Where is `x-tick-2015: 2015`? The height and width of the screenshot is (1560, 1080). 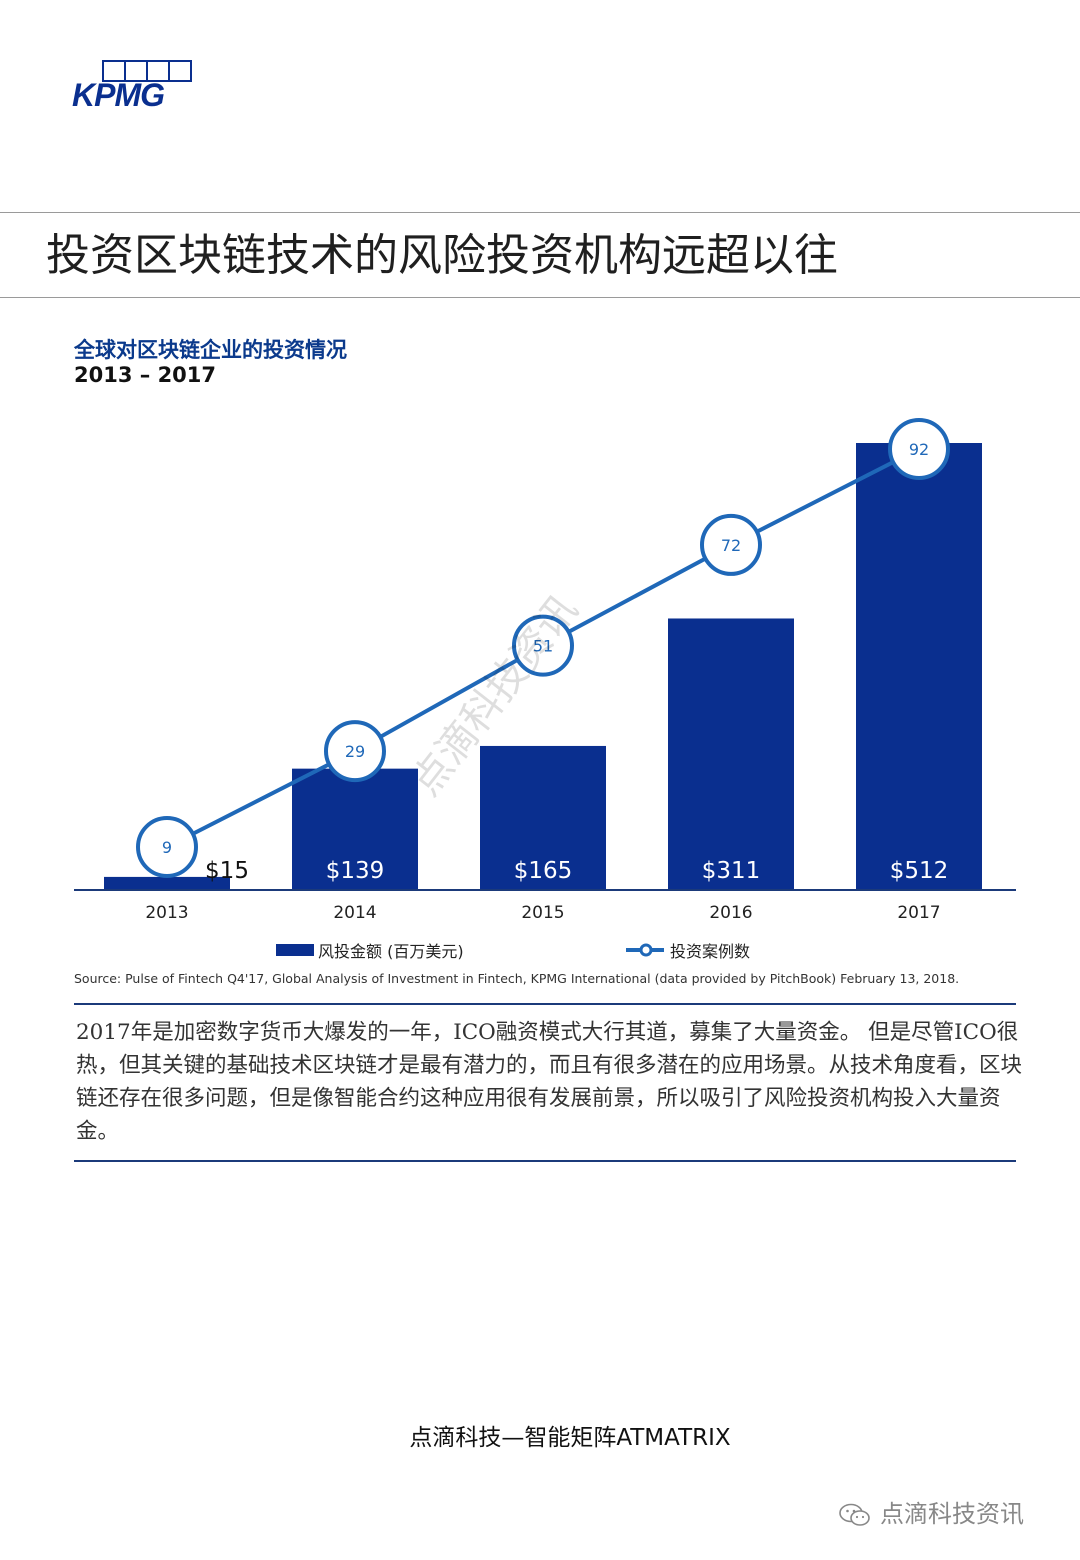 x-tick-2015: 2015 is located at coordinates (542, 913).